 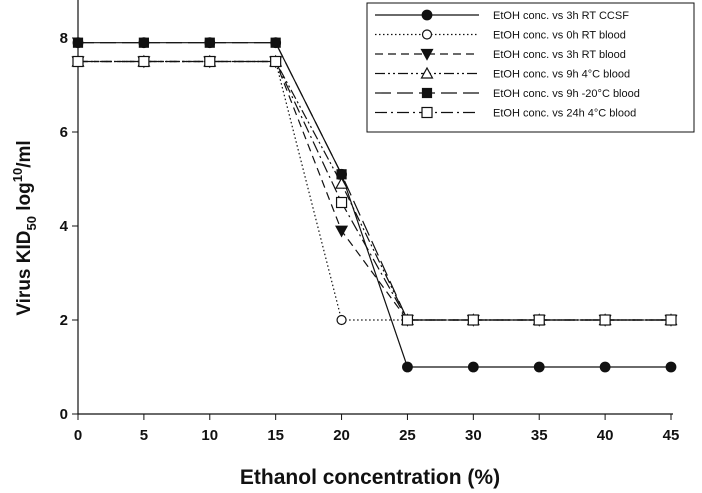 What do you see at coordinates (31, 223) in the screenshot?
I see `y-axis-title-subscript: 50` at bounding box center [31, 223].